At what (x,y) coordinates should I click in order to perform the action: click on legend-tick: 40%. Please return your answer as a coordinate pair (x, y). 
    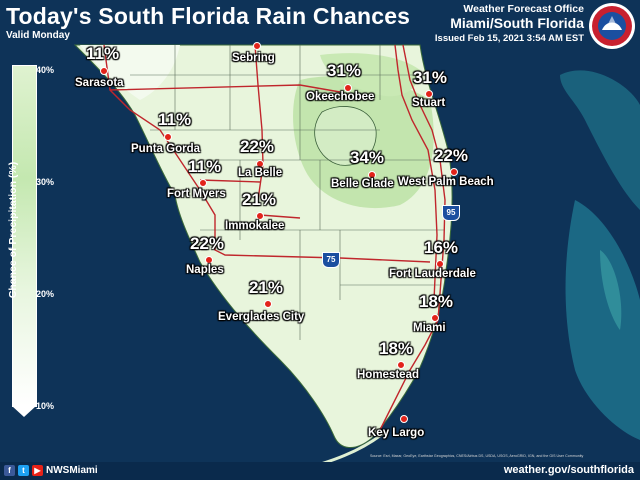
    Looking at the image, I should click on (45, 70).